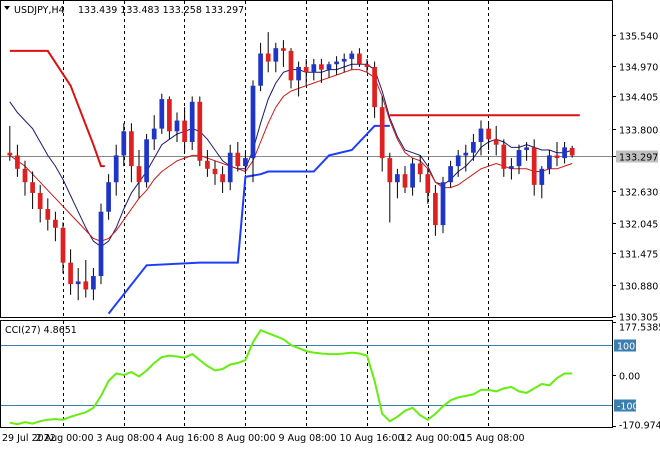 The height and width of the screenshot is (450, 660). Describe the element at coordinates (186, 438) in the screenshot. I see `time-tick-label: 4 Aug 16:00` at that location.